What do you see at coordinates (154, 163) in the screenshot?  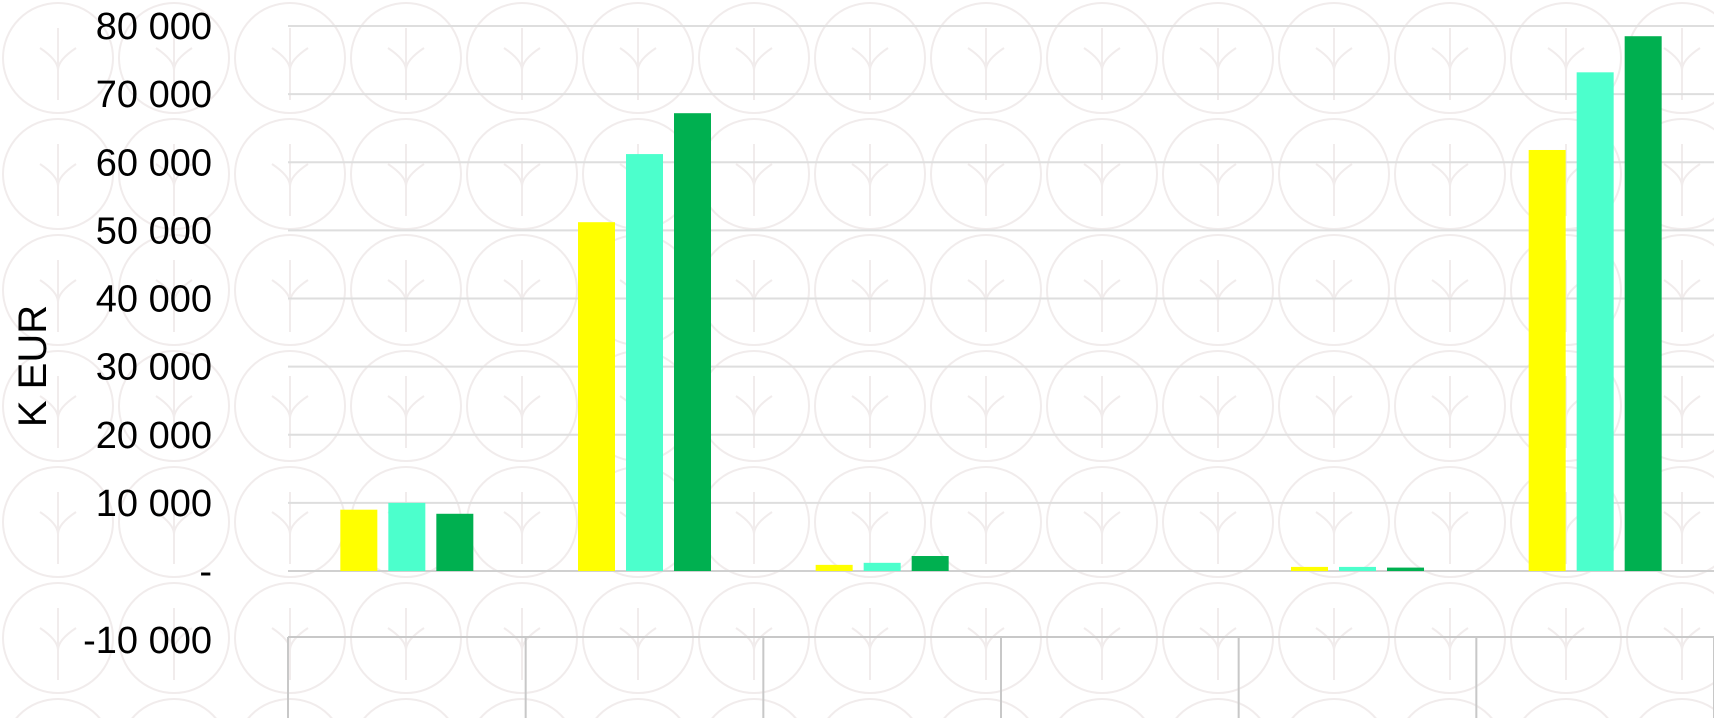 I see `y-tick-label: 60 000` at bounding box center [154, 163].